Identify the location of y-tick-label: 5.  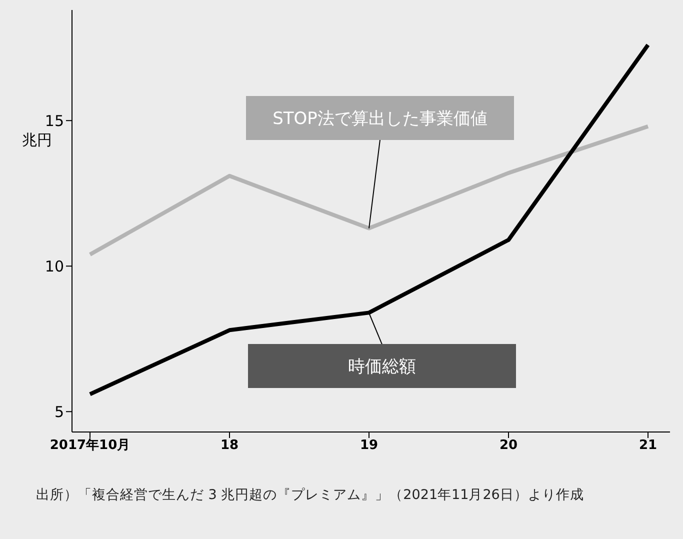
(59, 411).